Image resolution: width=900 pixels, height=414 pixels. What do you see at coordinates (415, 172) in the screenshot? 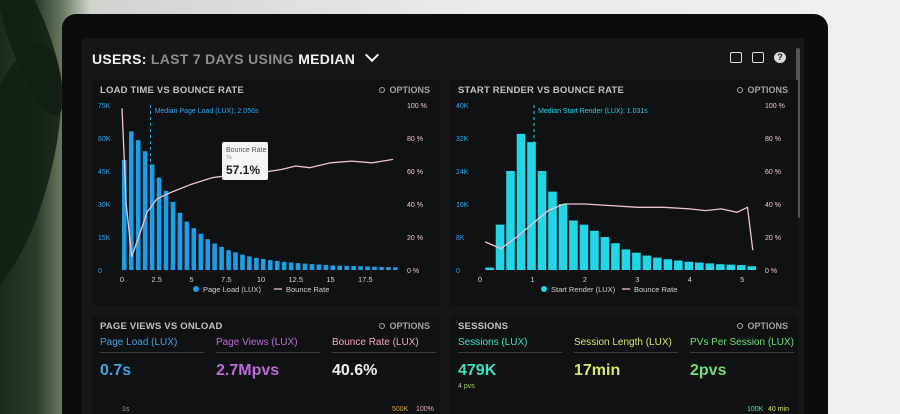
I see `y-right-tick-label: 60 %` at bounding box center [415, 172].